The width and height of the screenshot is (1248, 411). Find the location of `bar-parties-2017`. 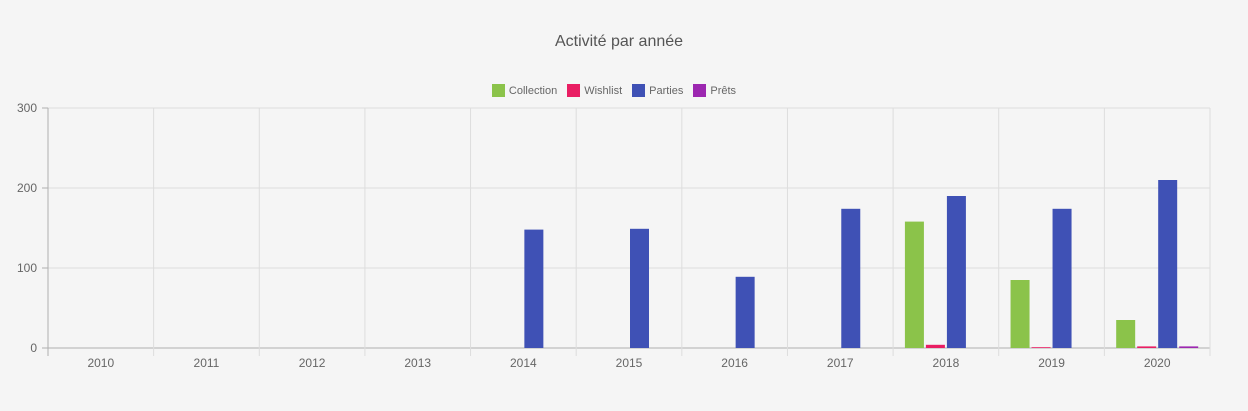

bar-parties-2017 is located at coordinates (851, 278).